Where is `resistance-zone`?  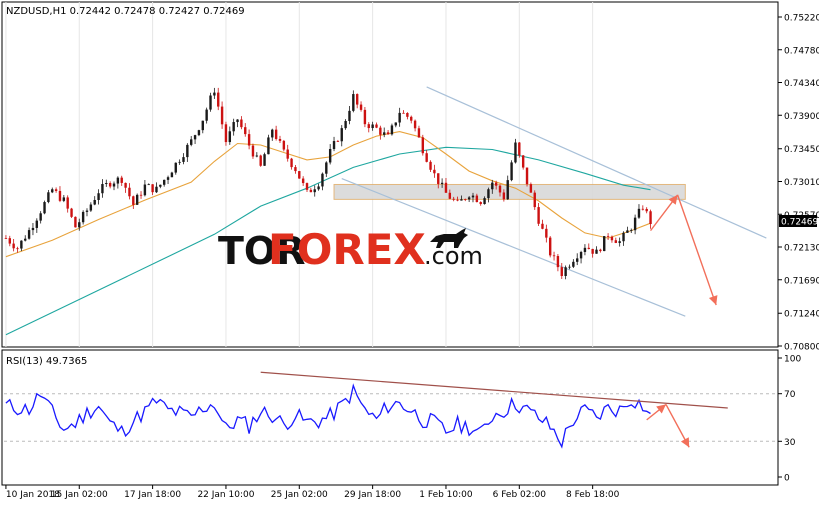
resistance-zone is located at coordinates (509, 191).